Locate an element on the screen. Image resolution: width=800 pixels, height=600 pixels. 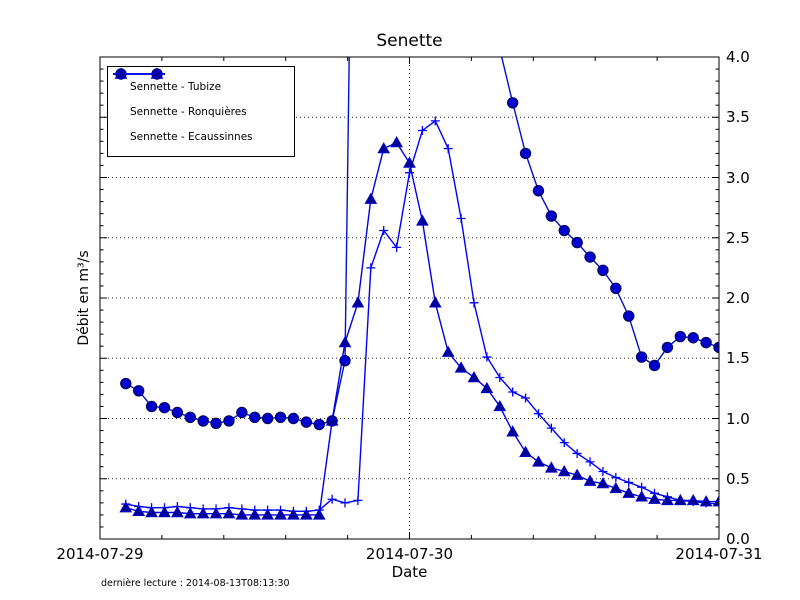
legend-item: Sennette - Ecaussinnes is located at coordinates (199, 108).